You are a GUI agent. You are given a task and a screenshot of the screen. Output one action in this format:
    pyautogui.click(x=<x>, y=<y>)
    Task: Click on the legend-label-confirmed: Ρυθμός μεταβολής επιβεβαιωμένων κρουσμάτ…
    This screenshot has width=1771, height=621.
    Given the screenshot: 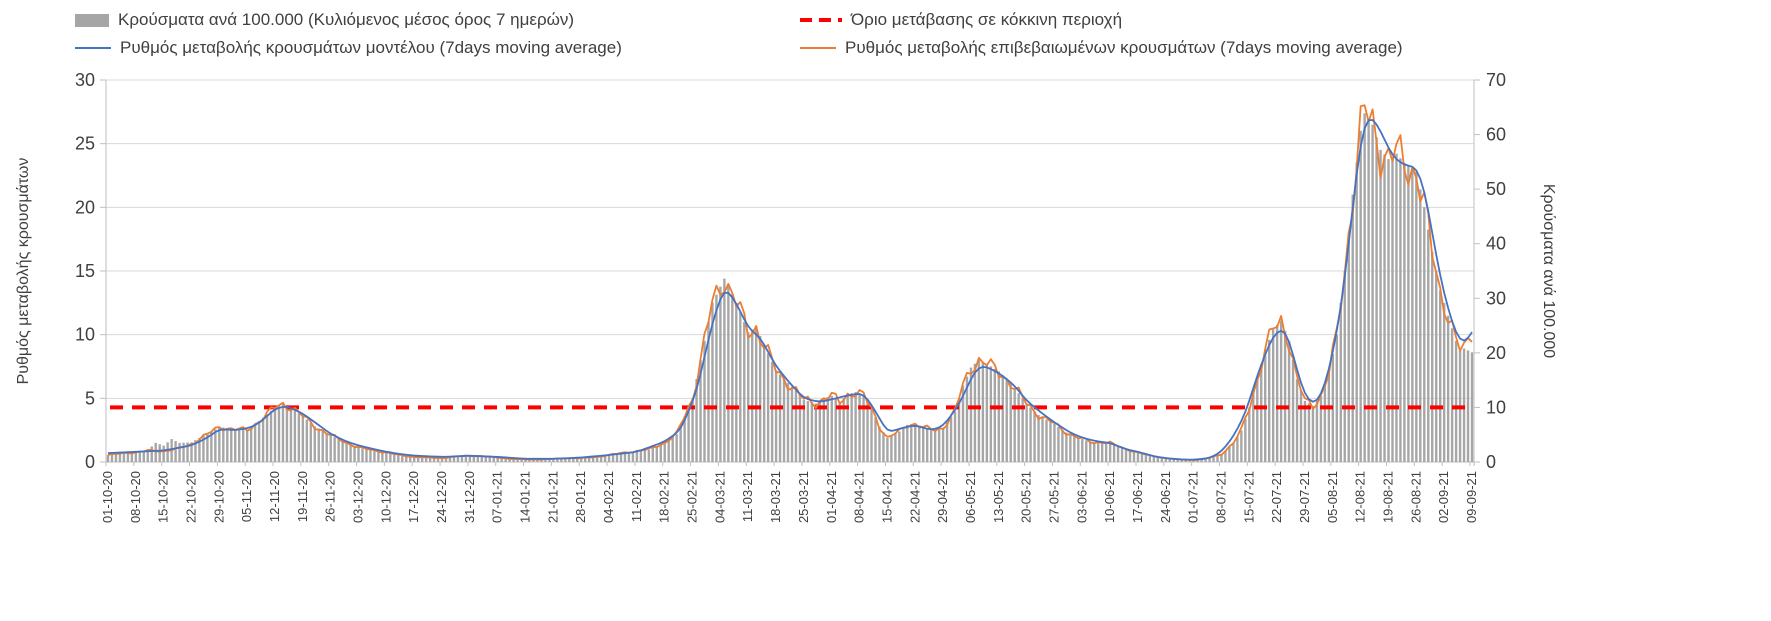 What is the action you would take?
    pyautogui.click(x=1124, y=47)
    